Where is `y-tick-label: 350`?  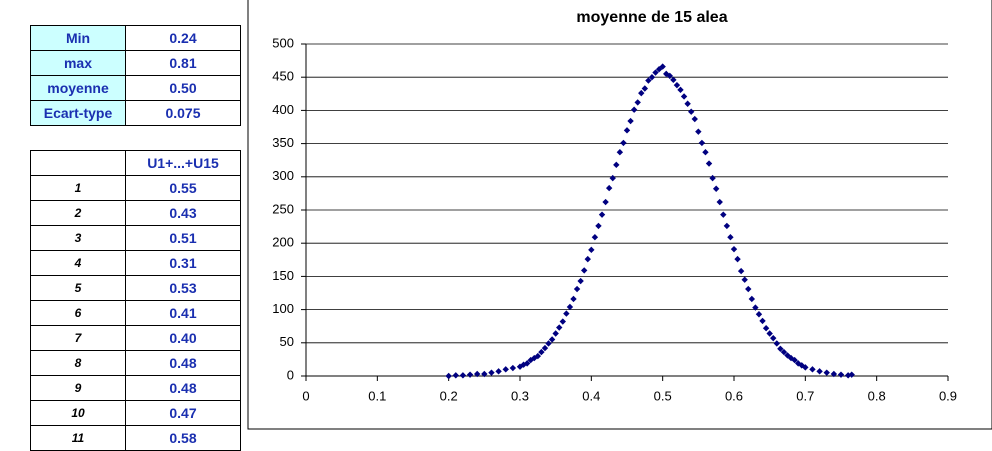 y-tick-label: 350 is located at coordinates (283, 142).